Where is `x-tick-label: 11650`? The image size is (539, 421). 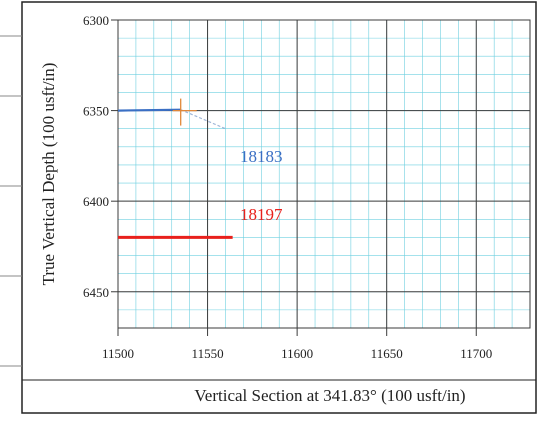
x-tick-label: 11650 is located at coordinates (387, 353).